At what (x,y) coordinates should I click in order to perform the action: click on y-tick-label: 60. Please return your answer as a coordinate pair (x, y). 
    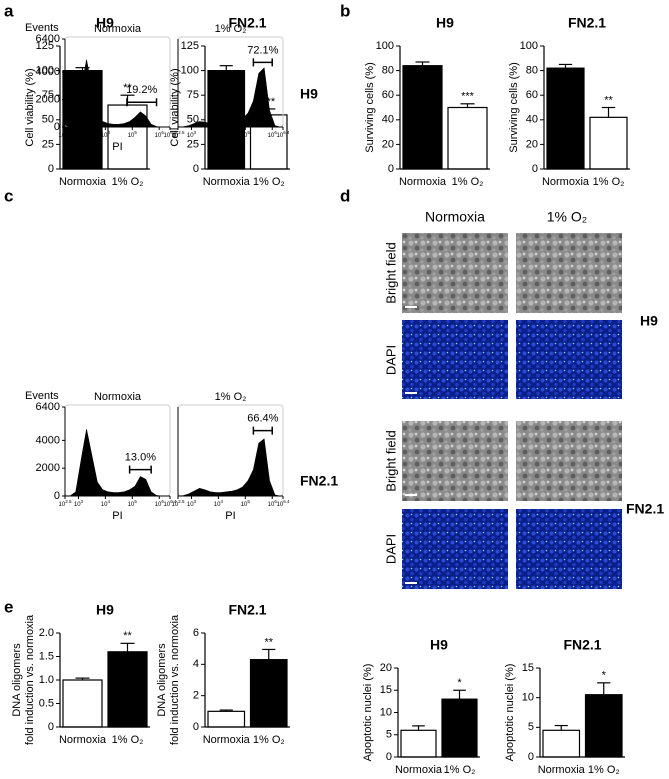
    Looking at the image, I should click on (532, 95).